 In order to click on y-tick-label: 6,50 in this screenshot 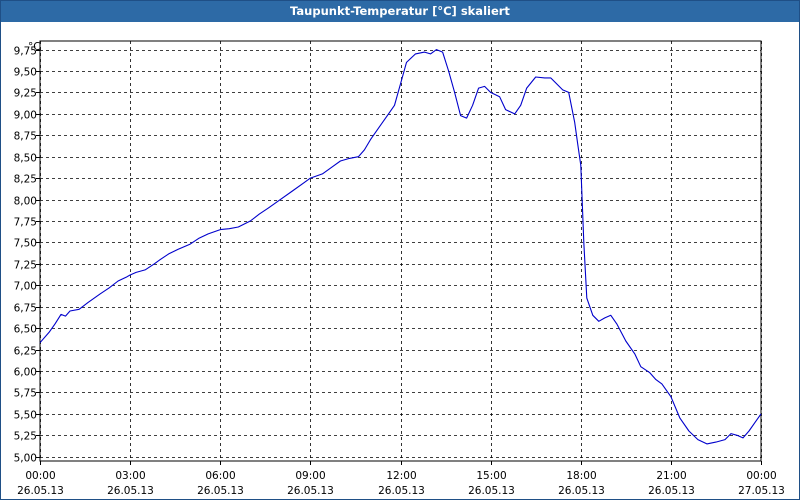, I will do `click(25, 330)`.